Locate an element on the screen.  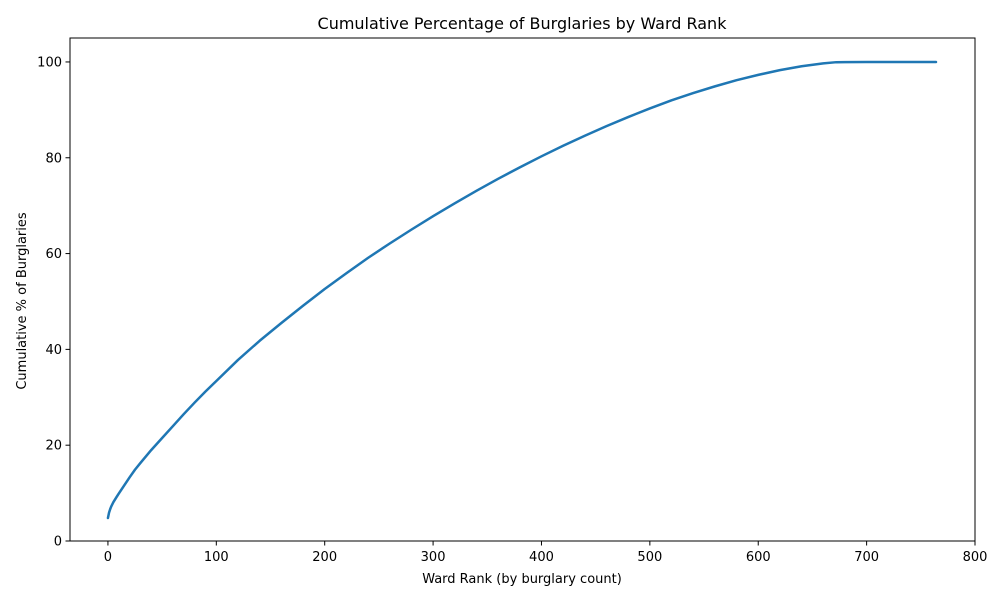
x-axis-label: Ward Rank (by burglary count) is located at coordinates (522, 579).